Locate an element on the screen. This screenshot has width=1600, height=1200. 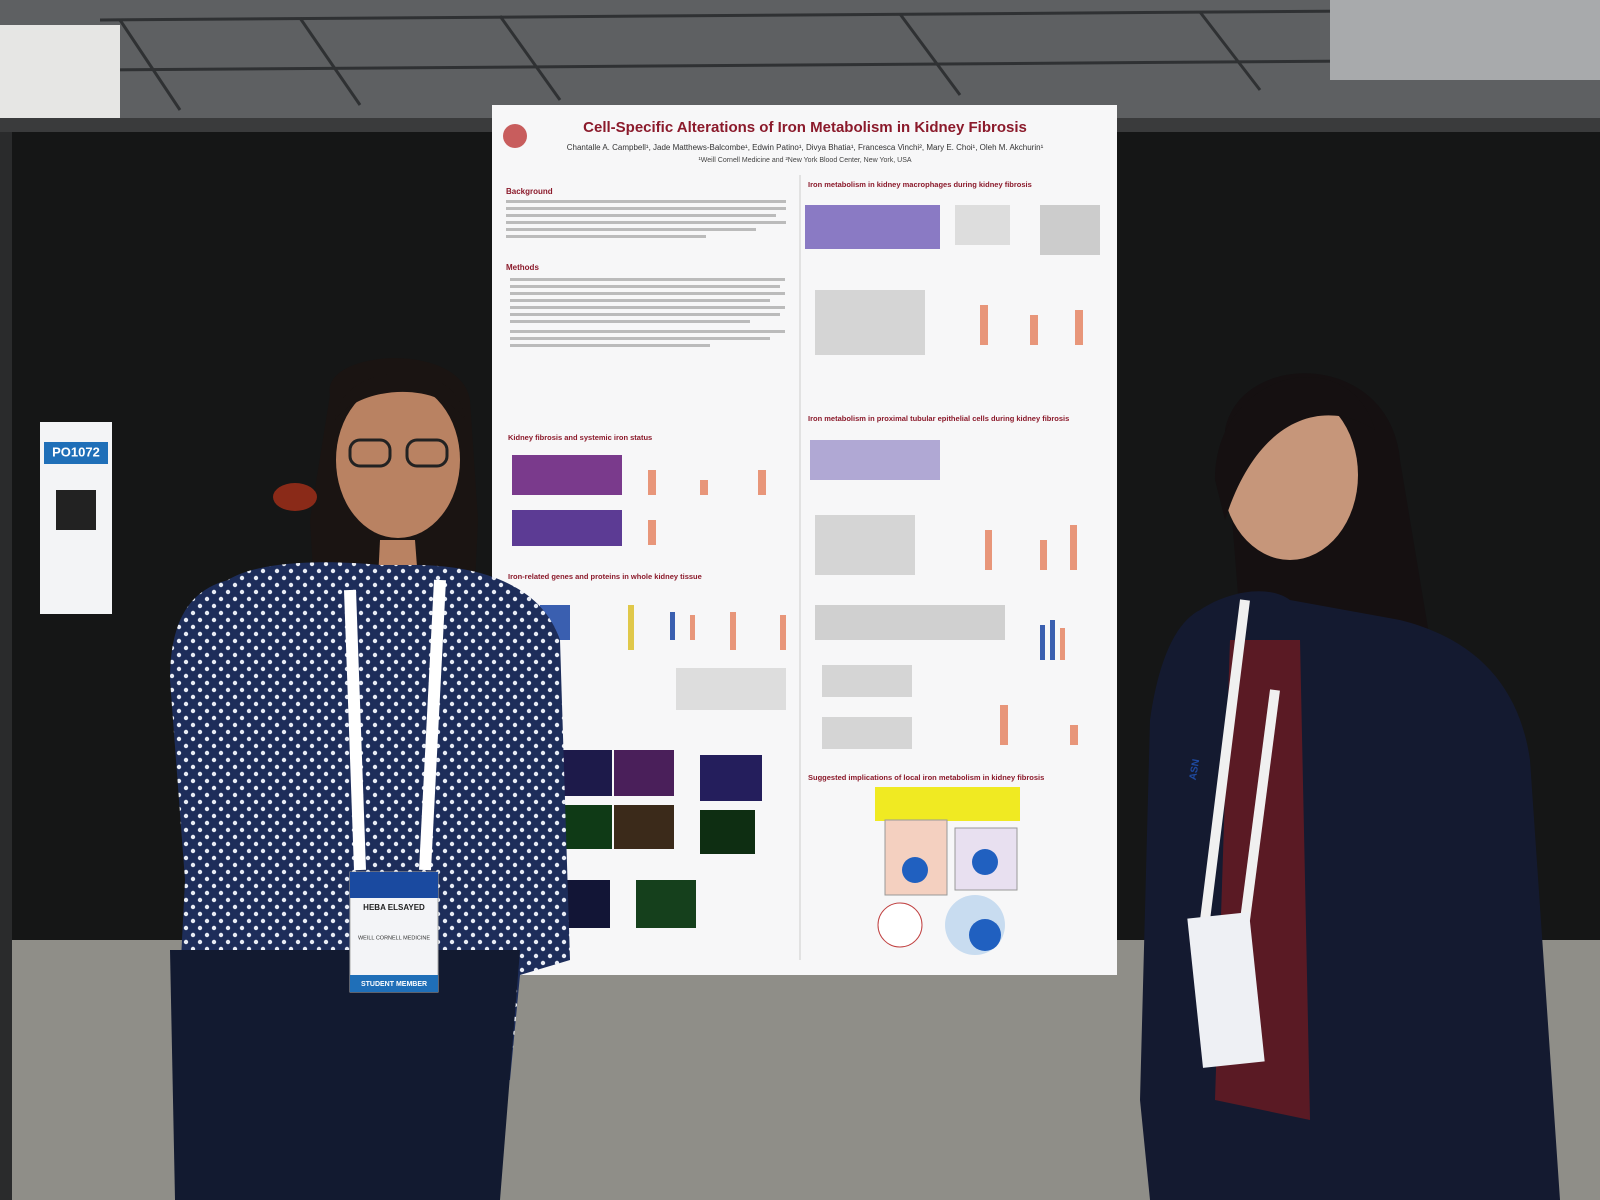
ceiling-trusses is located at coordinates (800, 59).